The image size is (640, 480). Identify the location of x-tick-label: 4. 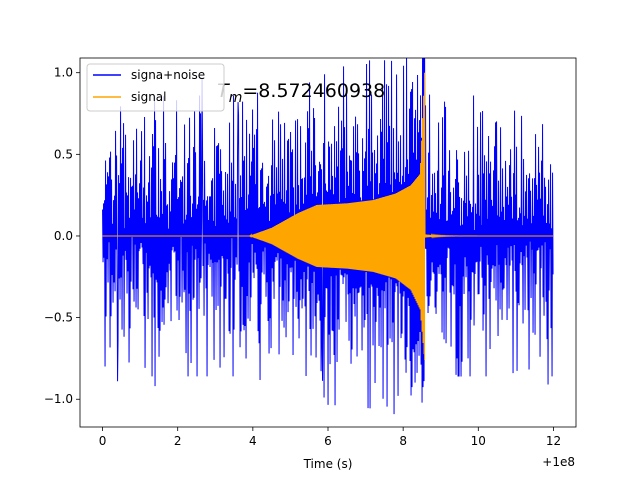
(253, 441).